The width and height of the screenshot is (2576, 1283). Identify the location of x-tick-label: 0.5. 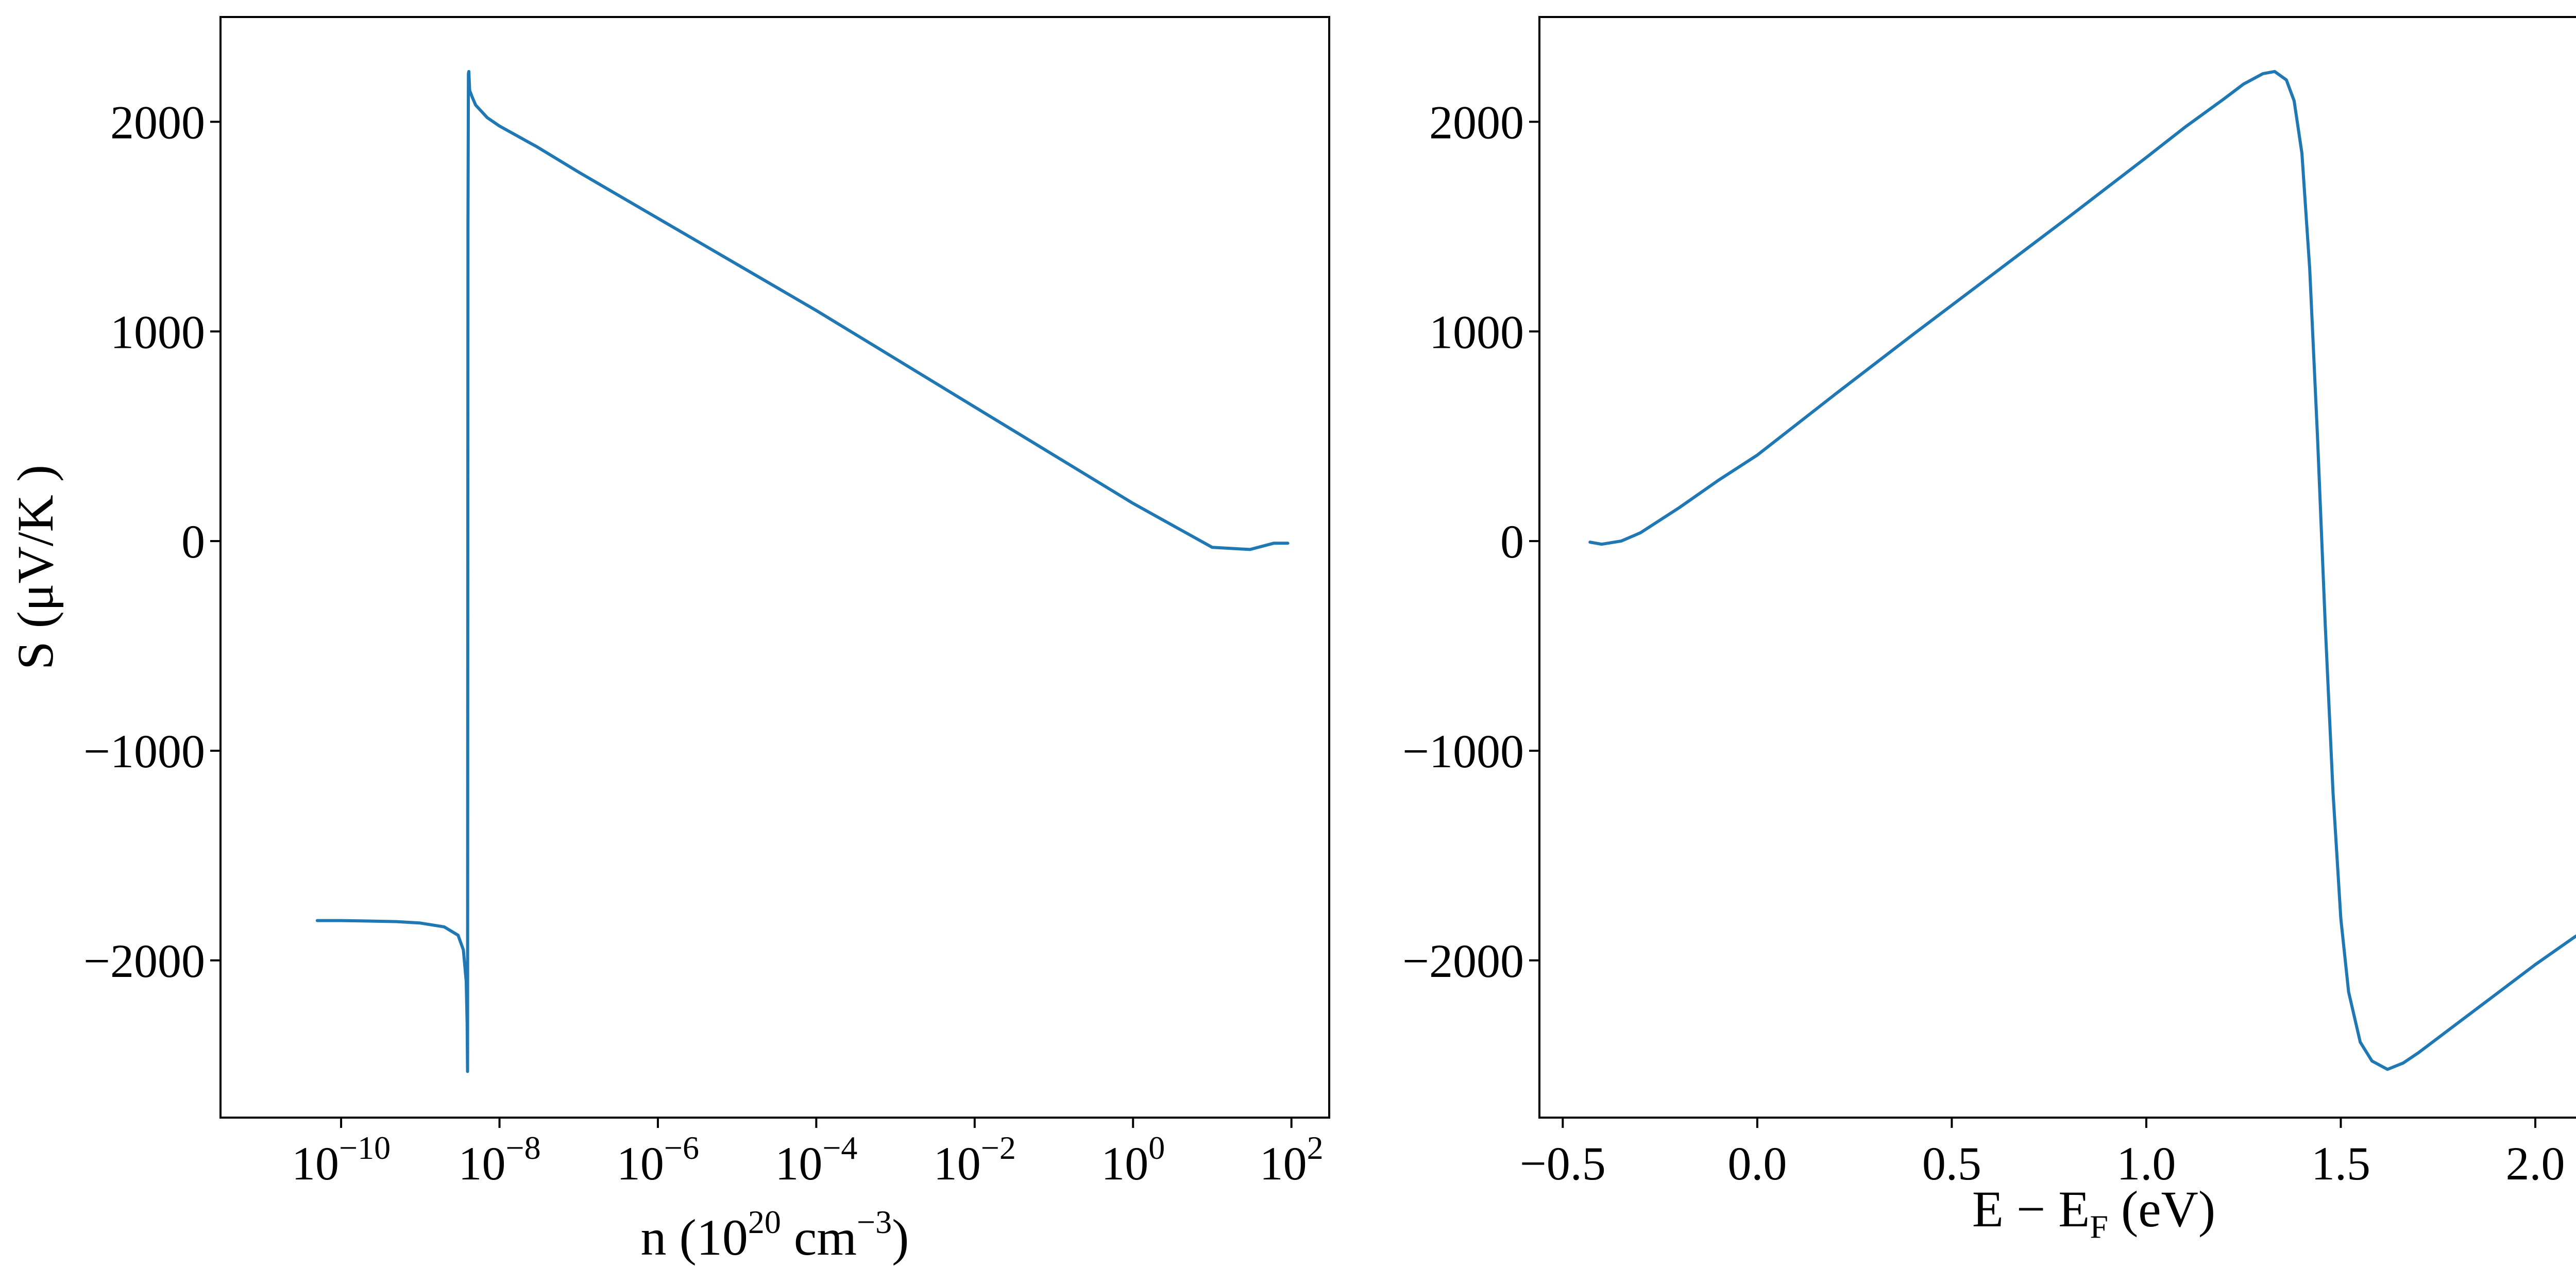
(1951, 1164).